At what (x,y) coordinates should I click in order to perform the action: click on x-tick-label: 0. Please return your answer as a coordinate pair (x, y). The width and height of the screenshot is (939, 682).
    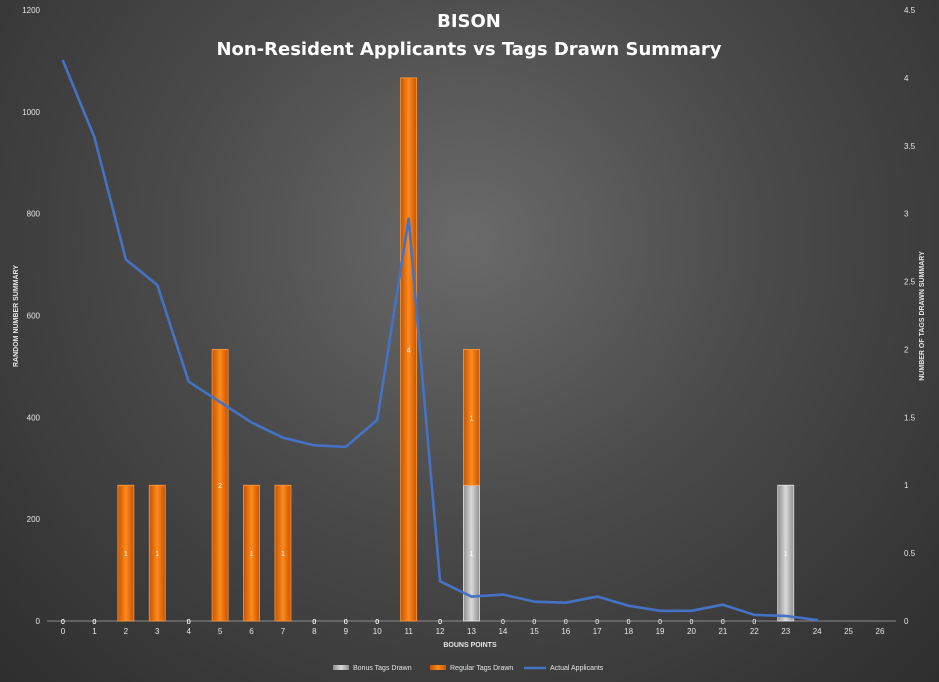
    Looking at the image, I should click on (63, 631).